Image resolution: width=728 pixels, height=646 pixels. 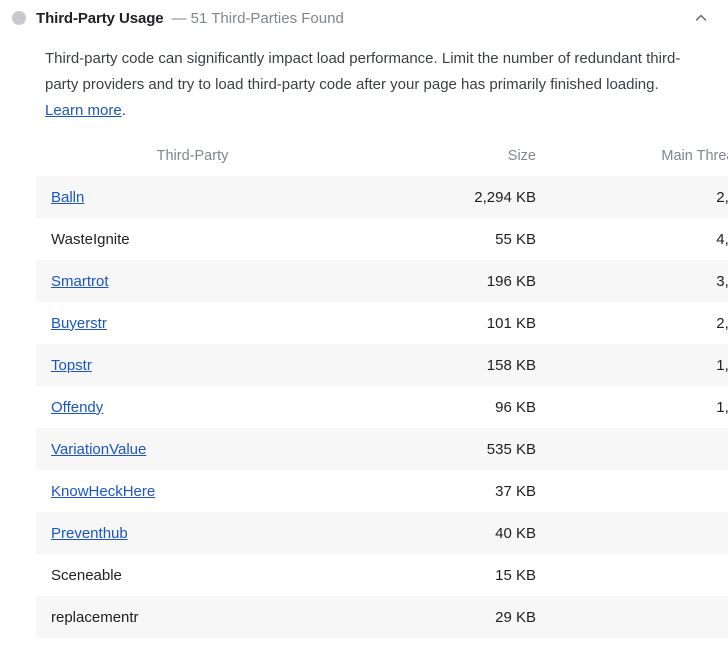 I want to click on table-row: Sceneable 15 KB 230 ms, so click(x=382, y=575).